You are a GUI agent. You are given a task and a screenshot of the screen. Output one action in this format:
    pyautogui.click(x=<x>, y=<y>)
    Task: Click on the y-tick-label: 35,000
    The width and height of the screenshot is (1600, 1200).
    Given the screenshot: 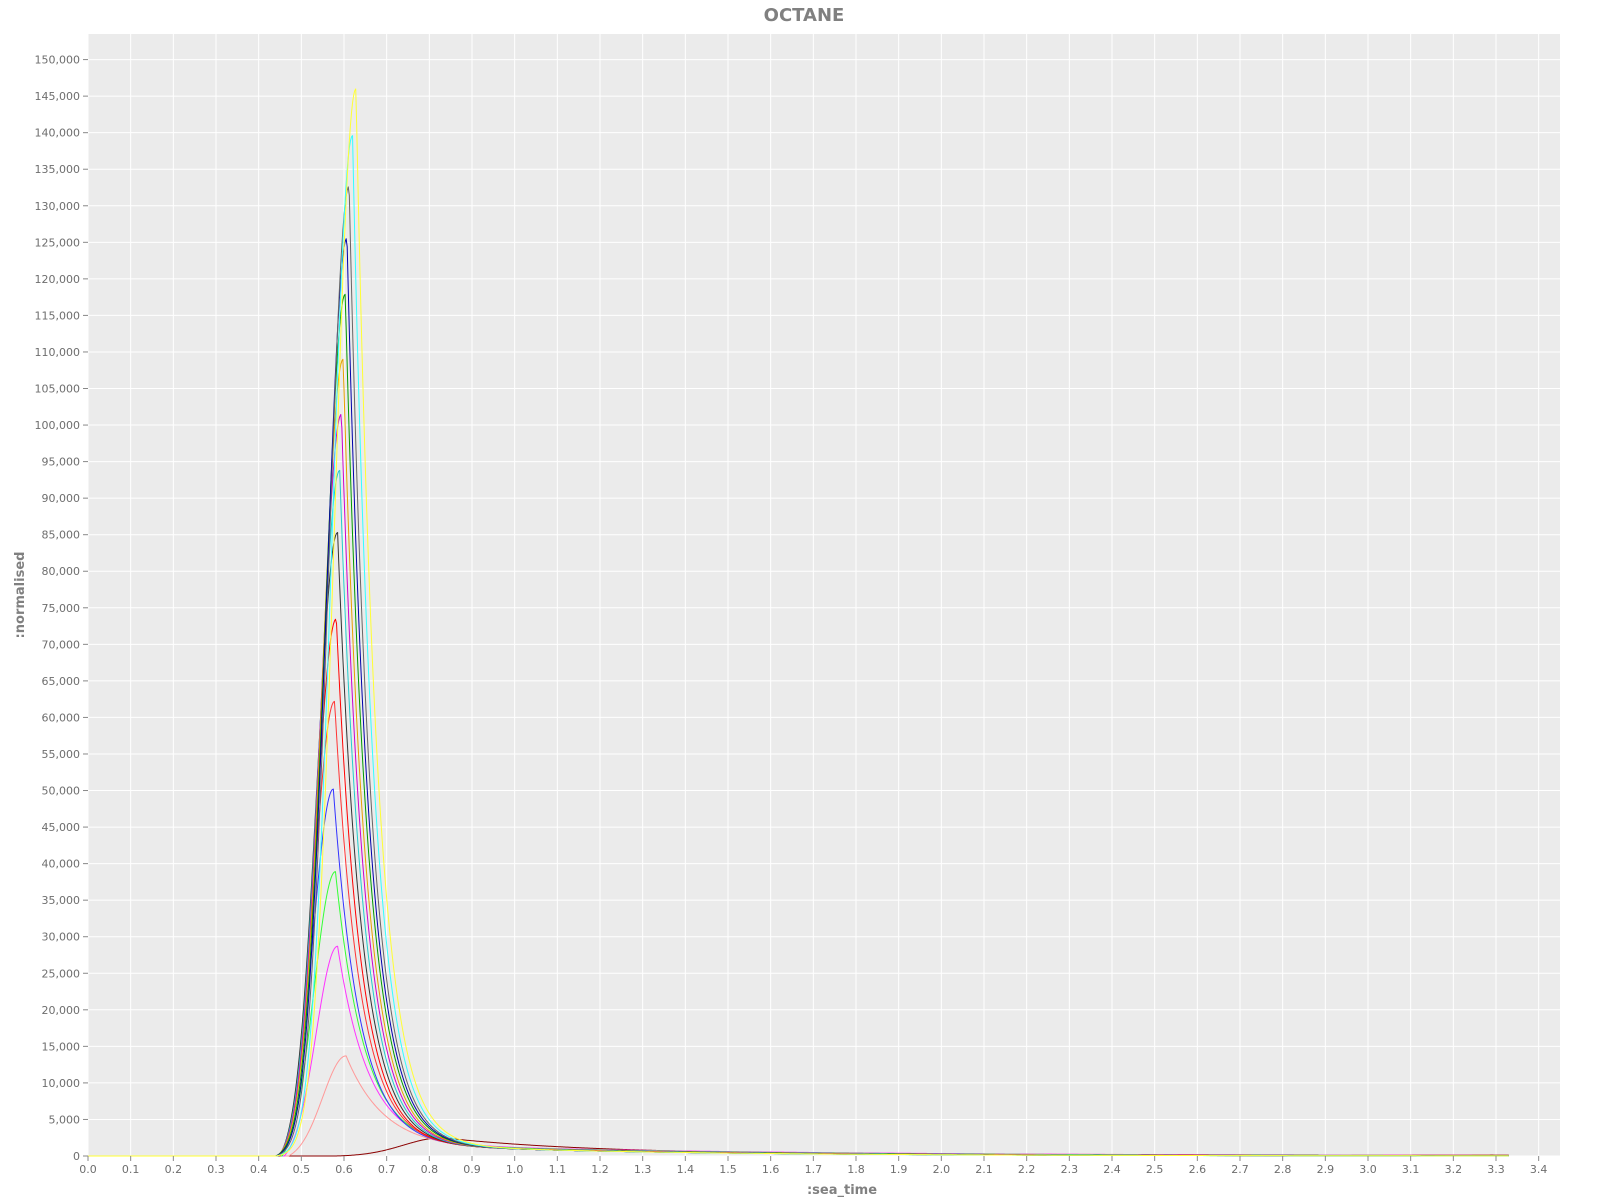 What is the action you would take?
    pyautogui.click(x=61, y=900)
    